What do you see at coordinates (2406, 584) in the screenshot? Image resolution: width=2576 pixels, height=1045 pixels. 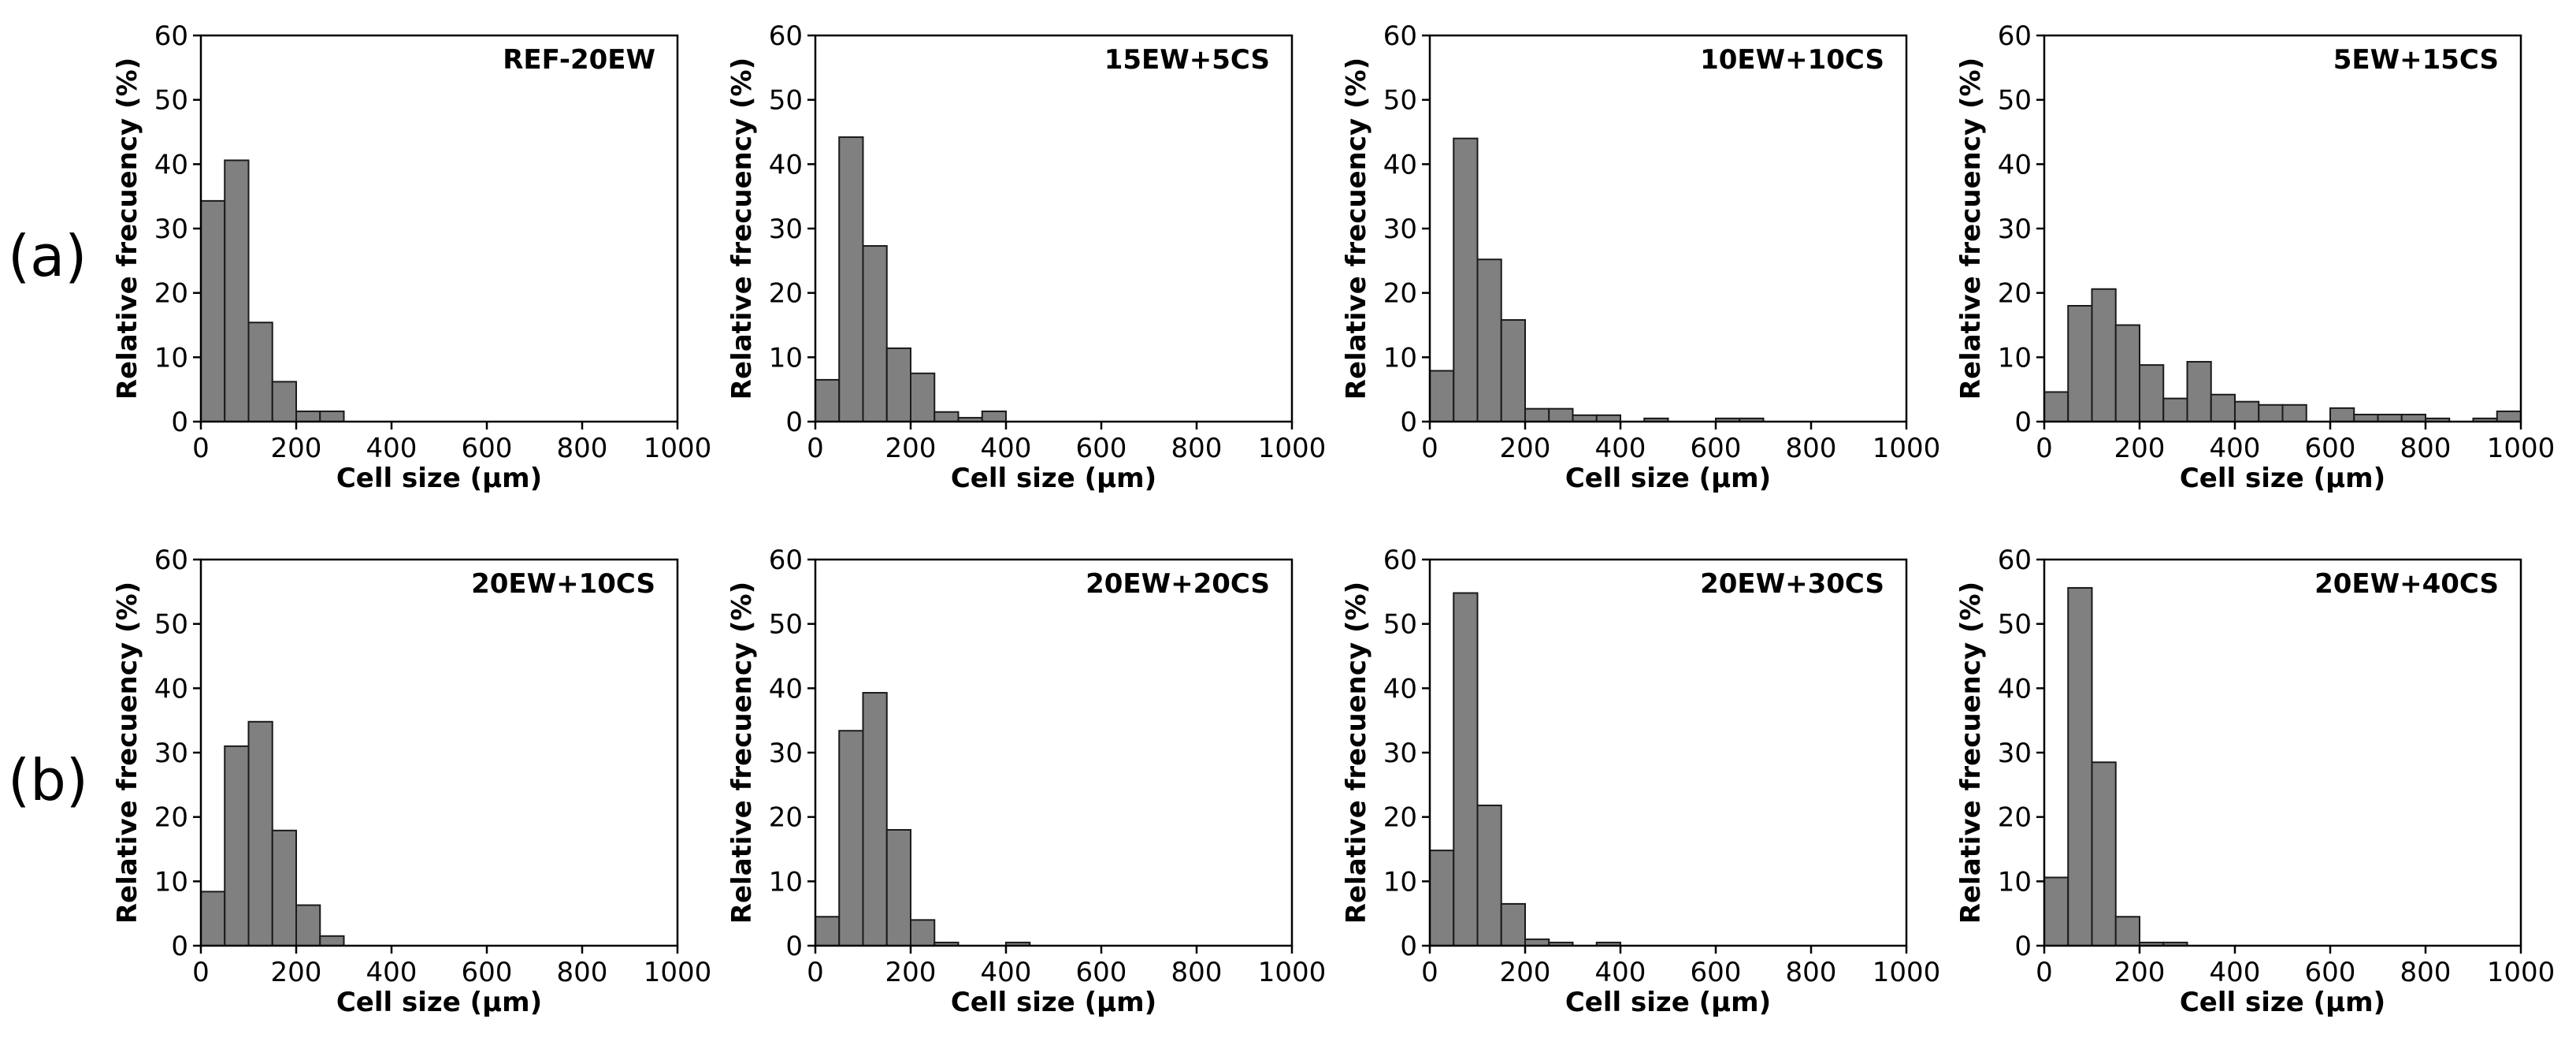 I see `panel-title: 20EW+40CS` at bounding box center [2406, 584].